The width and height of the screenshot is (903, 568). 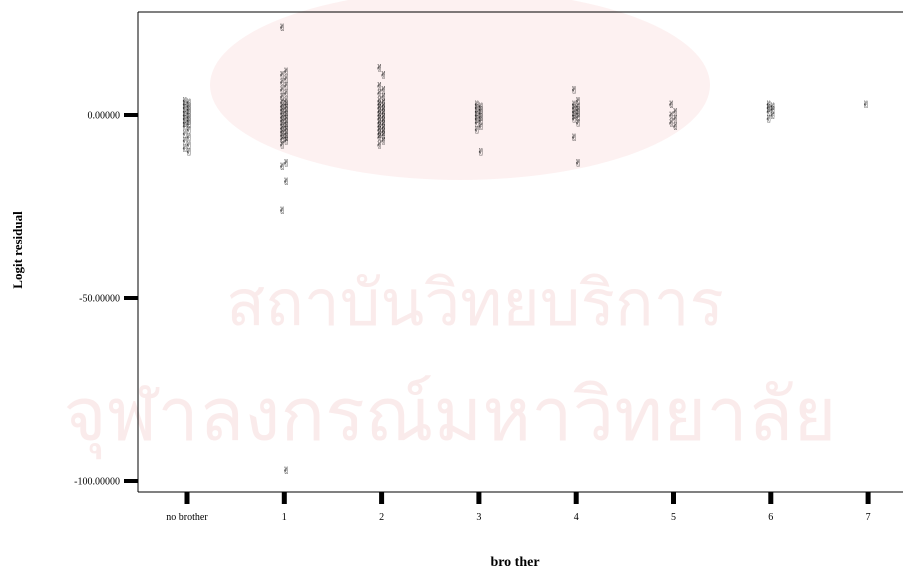 I want to click on x-tick-label: 4, so click(x=576, y=517).